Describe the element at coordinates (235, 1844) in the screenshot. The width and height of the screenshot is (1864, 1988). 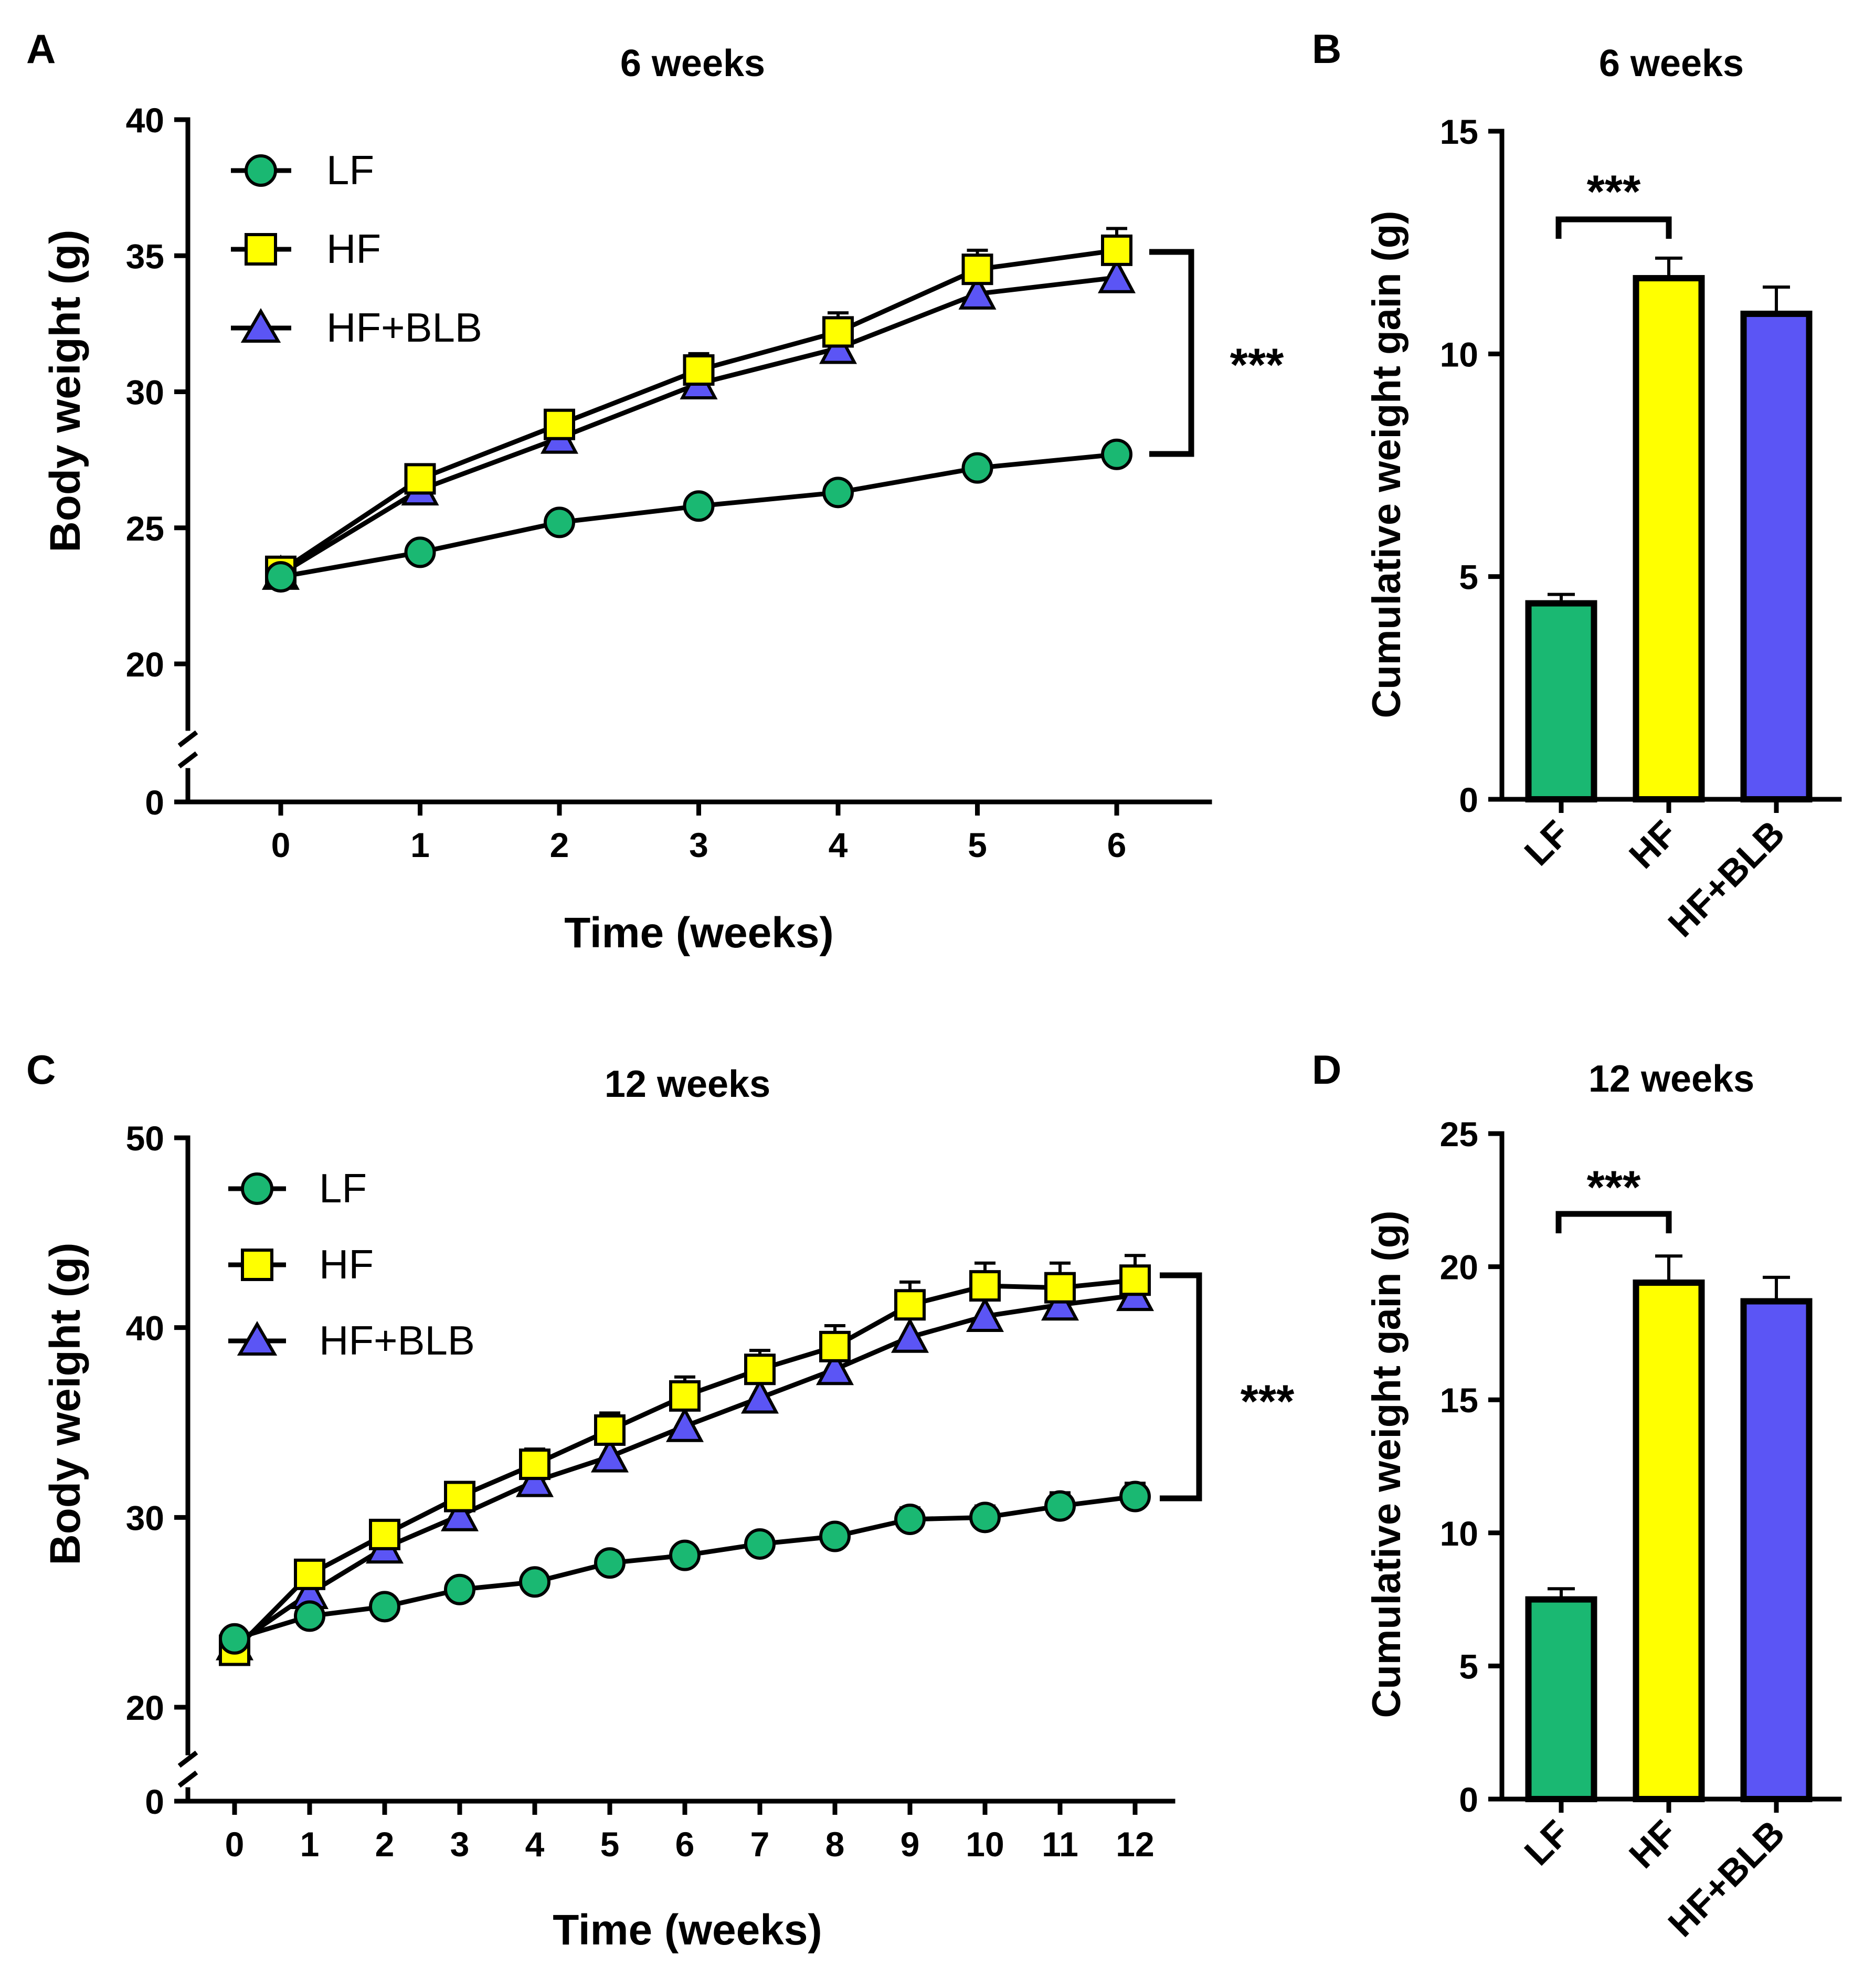
I see `x-tick-label: 0` at that location.